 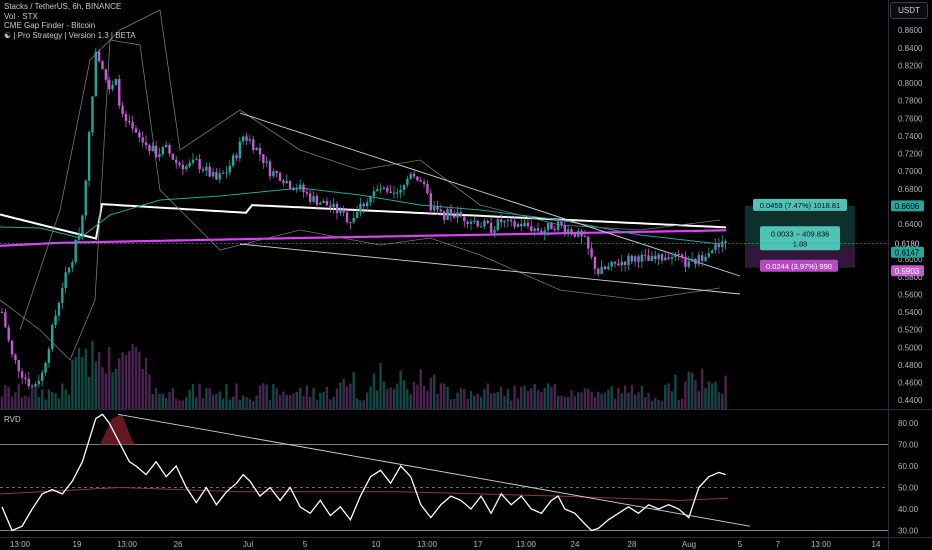 I want to click on volume-bars, so click(x=363, y=374).